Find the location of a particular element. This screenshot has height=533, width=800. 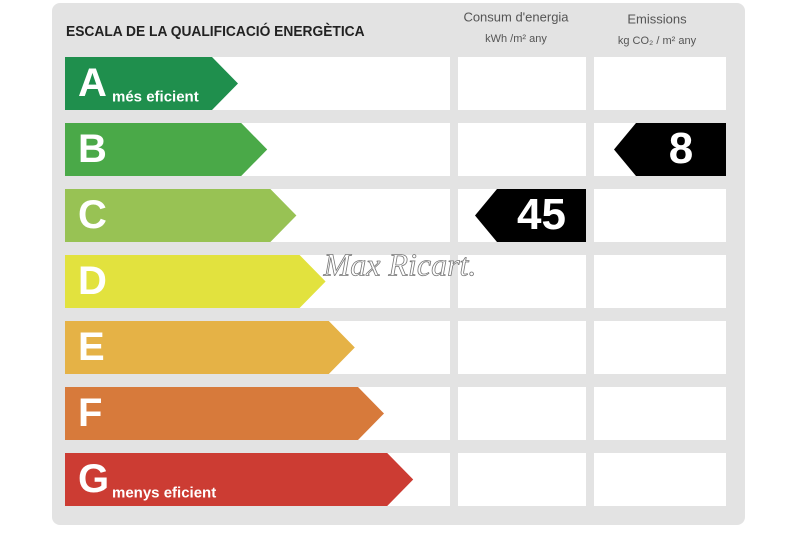

consumption-badge is located at coordinates (530, 215).